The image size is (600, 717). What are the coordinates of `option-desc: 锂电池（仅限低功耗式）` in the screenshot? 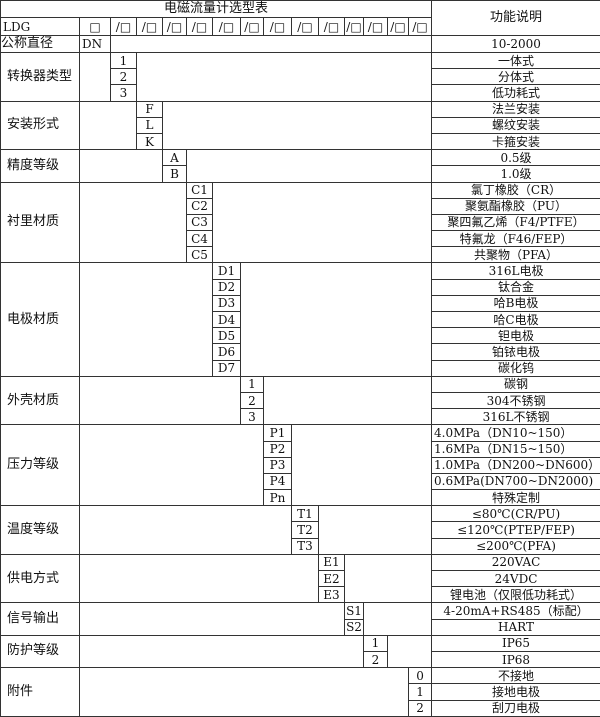 It's located at (516, 595).